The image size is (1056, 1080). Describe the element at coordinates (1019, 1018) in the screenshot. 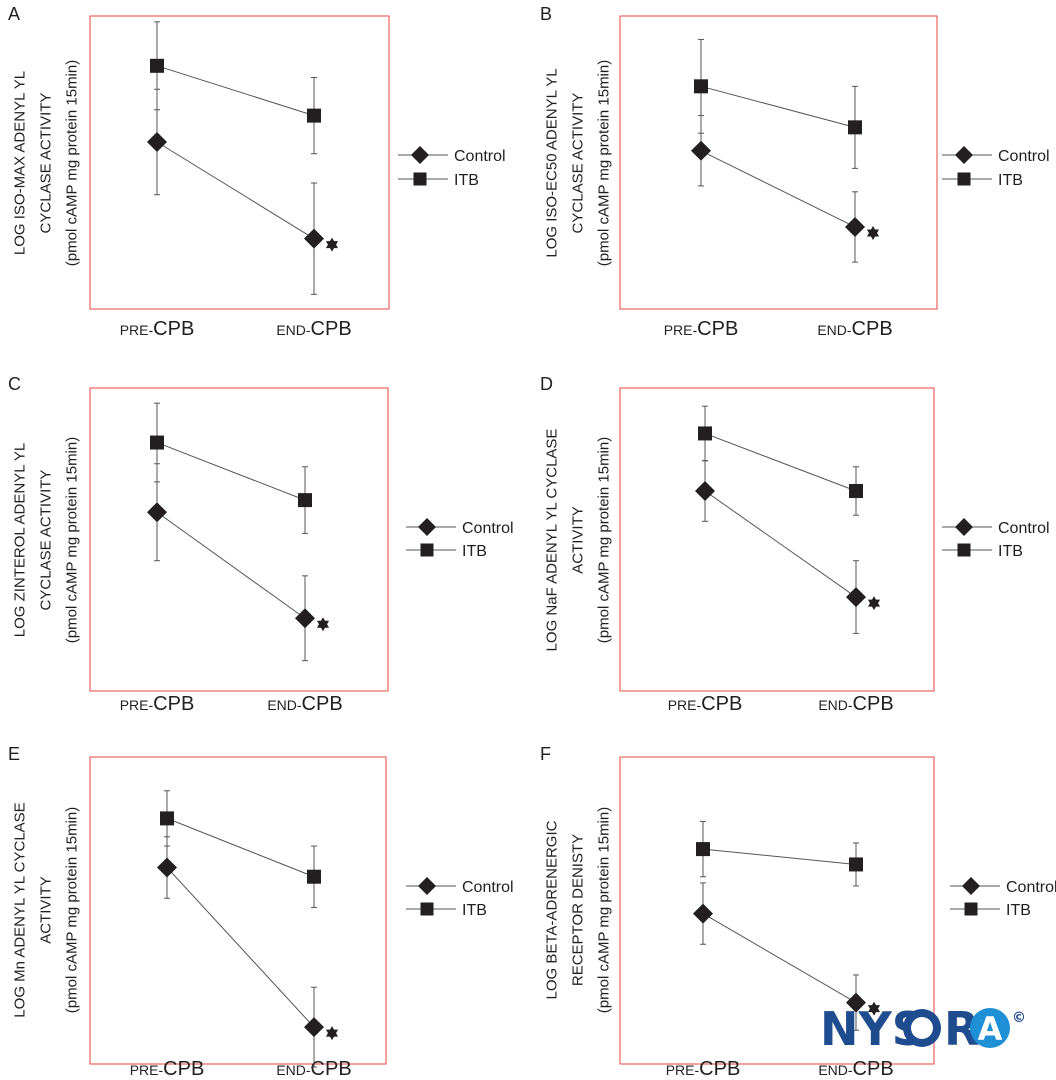

I see `watermark-copyright: ©` at that location.